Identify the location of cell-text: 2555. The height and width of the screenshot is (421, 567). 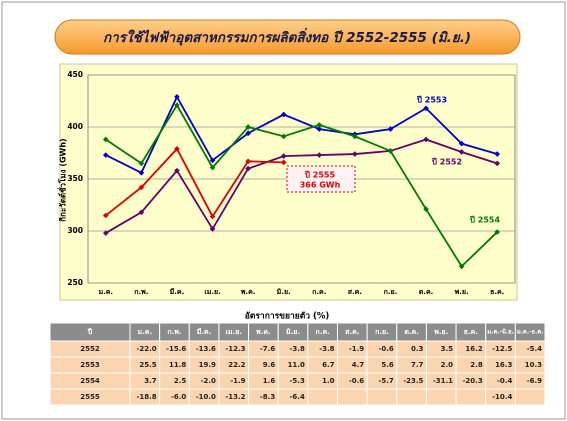
(90, 397).